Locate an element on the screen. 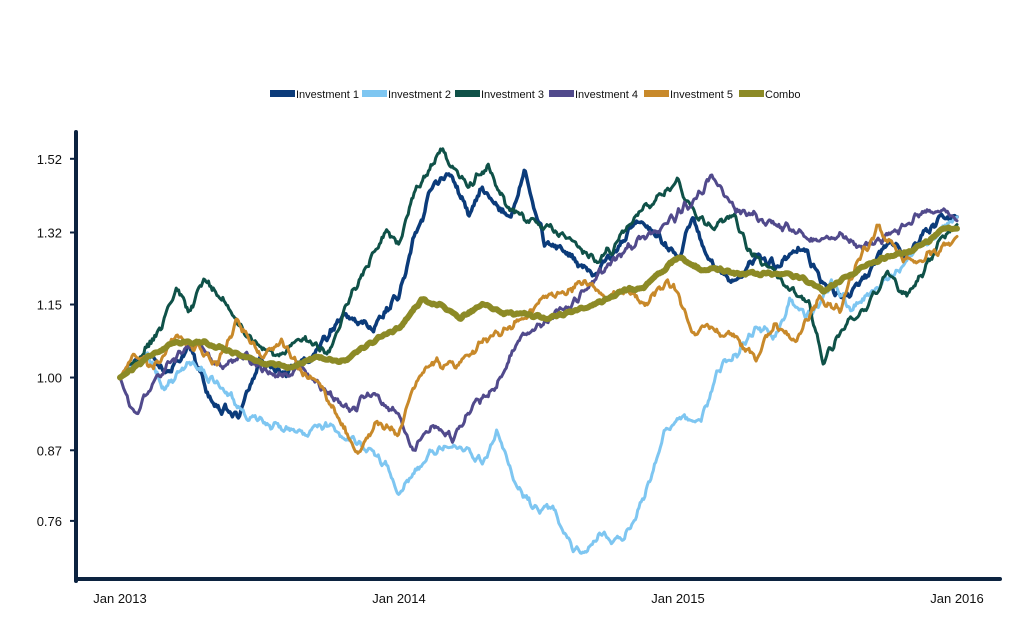 The width and height of the screenshot is (1024, 640). legend-item: Combo is located at coordinates (769, 95).